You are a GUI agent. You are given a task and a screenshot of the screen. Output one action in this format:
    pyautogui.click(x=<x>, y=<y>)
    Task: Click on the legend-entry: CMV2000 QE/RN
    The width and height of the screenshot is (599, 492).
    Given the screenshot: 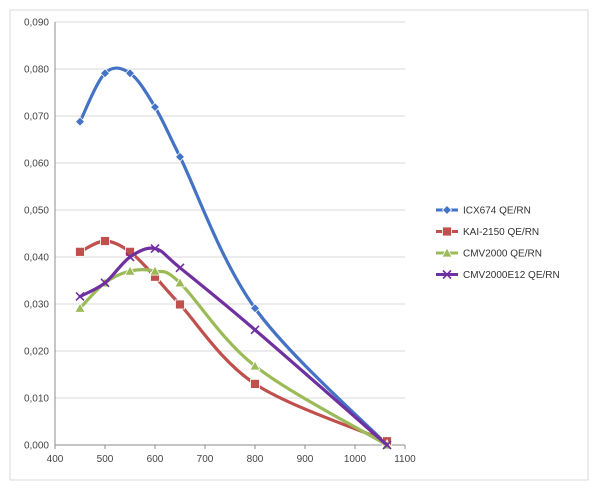 What is the action you would take?
    pyautogui.click(x=489, y=253)
    